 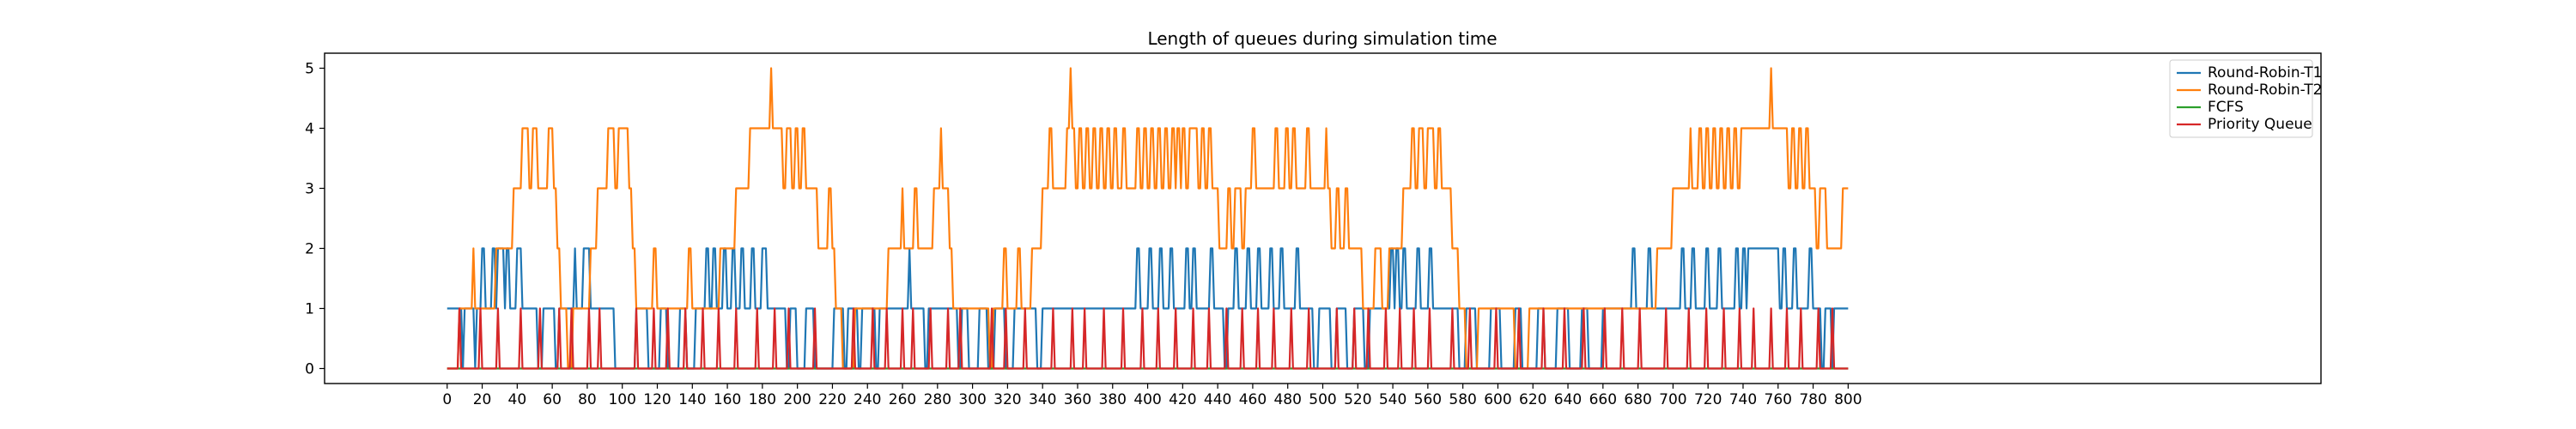 What do you see at coordinates (727, 399) in the screenshot?
I see `x-tick-label: 160` at bounding box center [727, 399].